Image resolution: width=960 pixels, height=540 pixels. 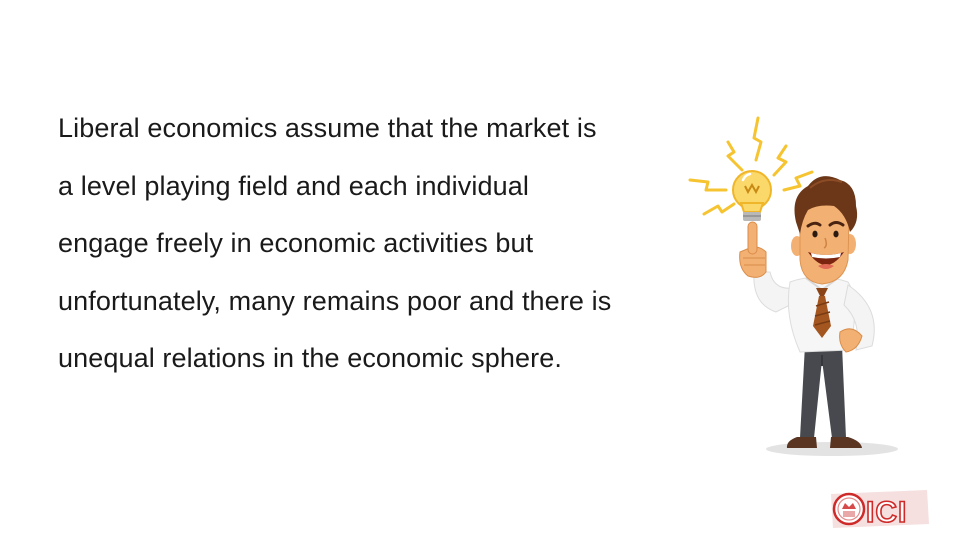 I want to click on businessman-idea-illustration, so click(x=793, y=286).